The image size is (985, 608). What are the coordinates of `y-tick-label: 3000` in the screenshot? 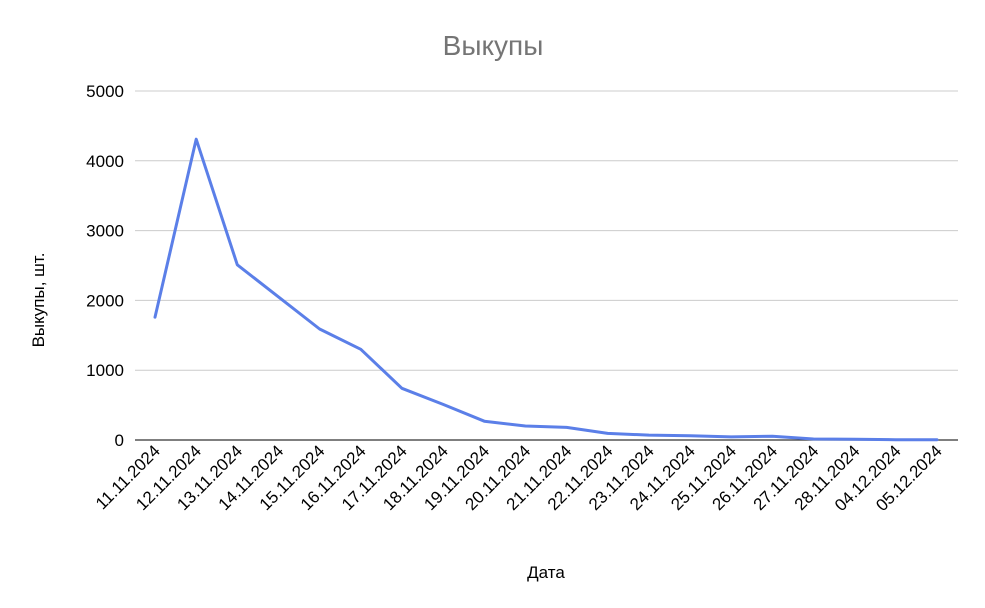 It's located at (105, 231).